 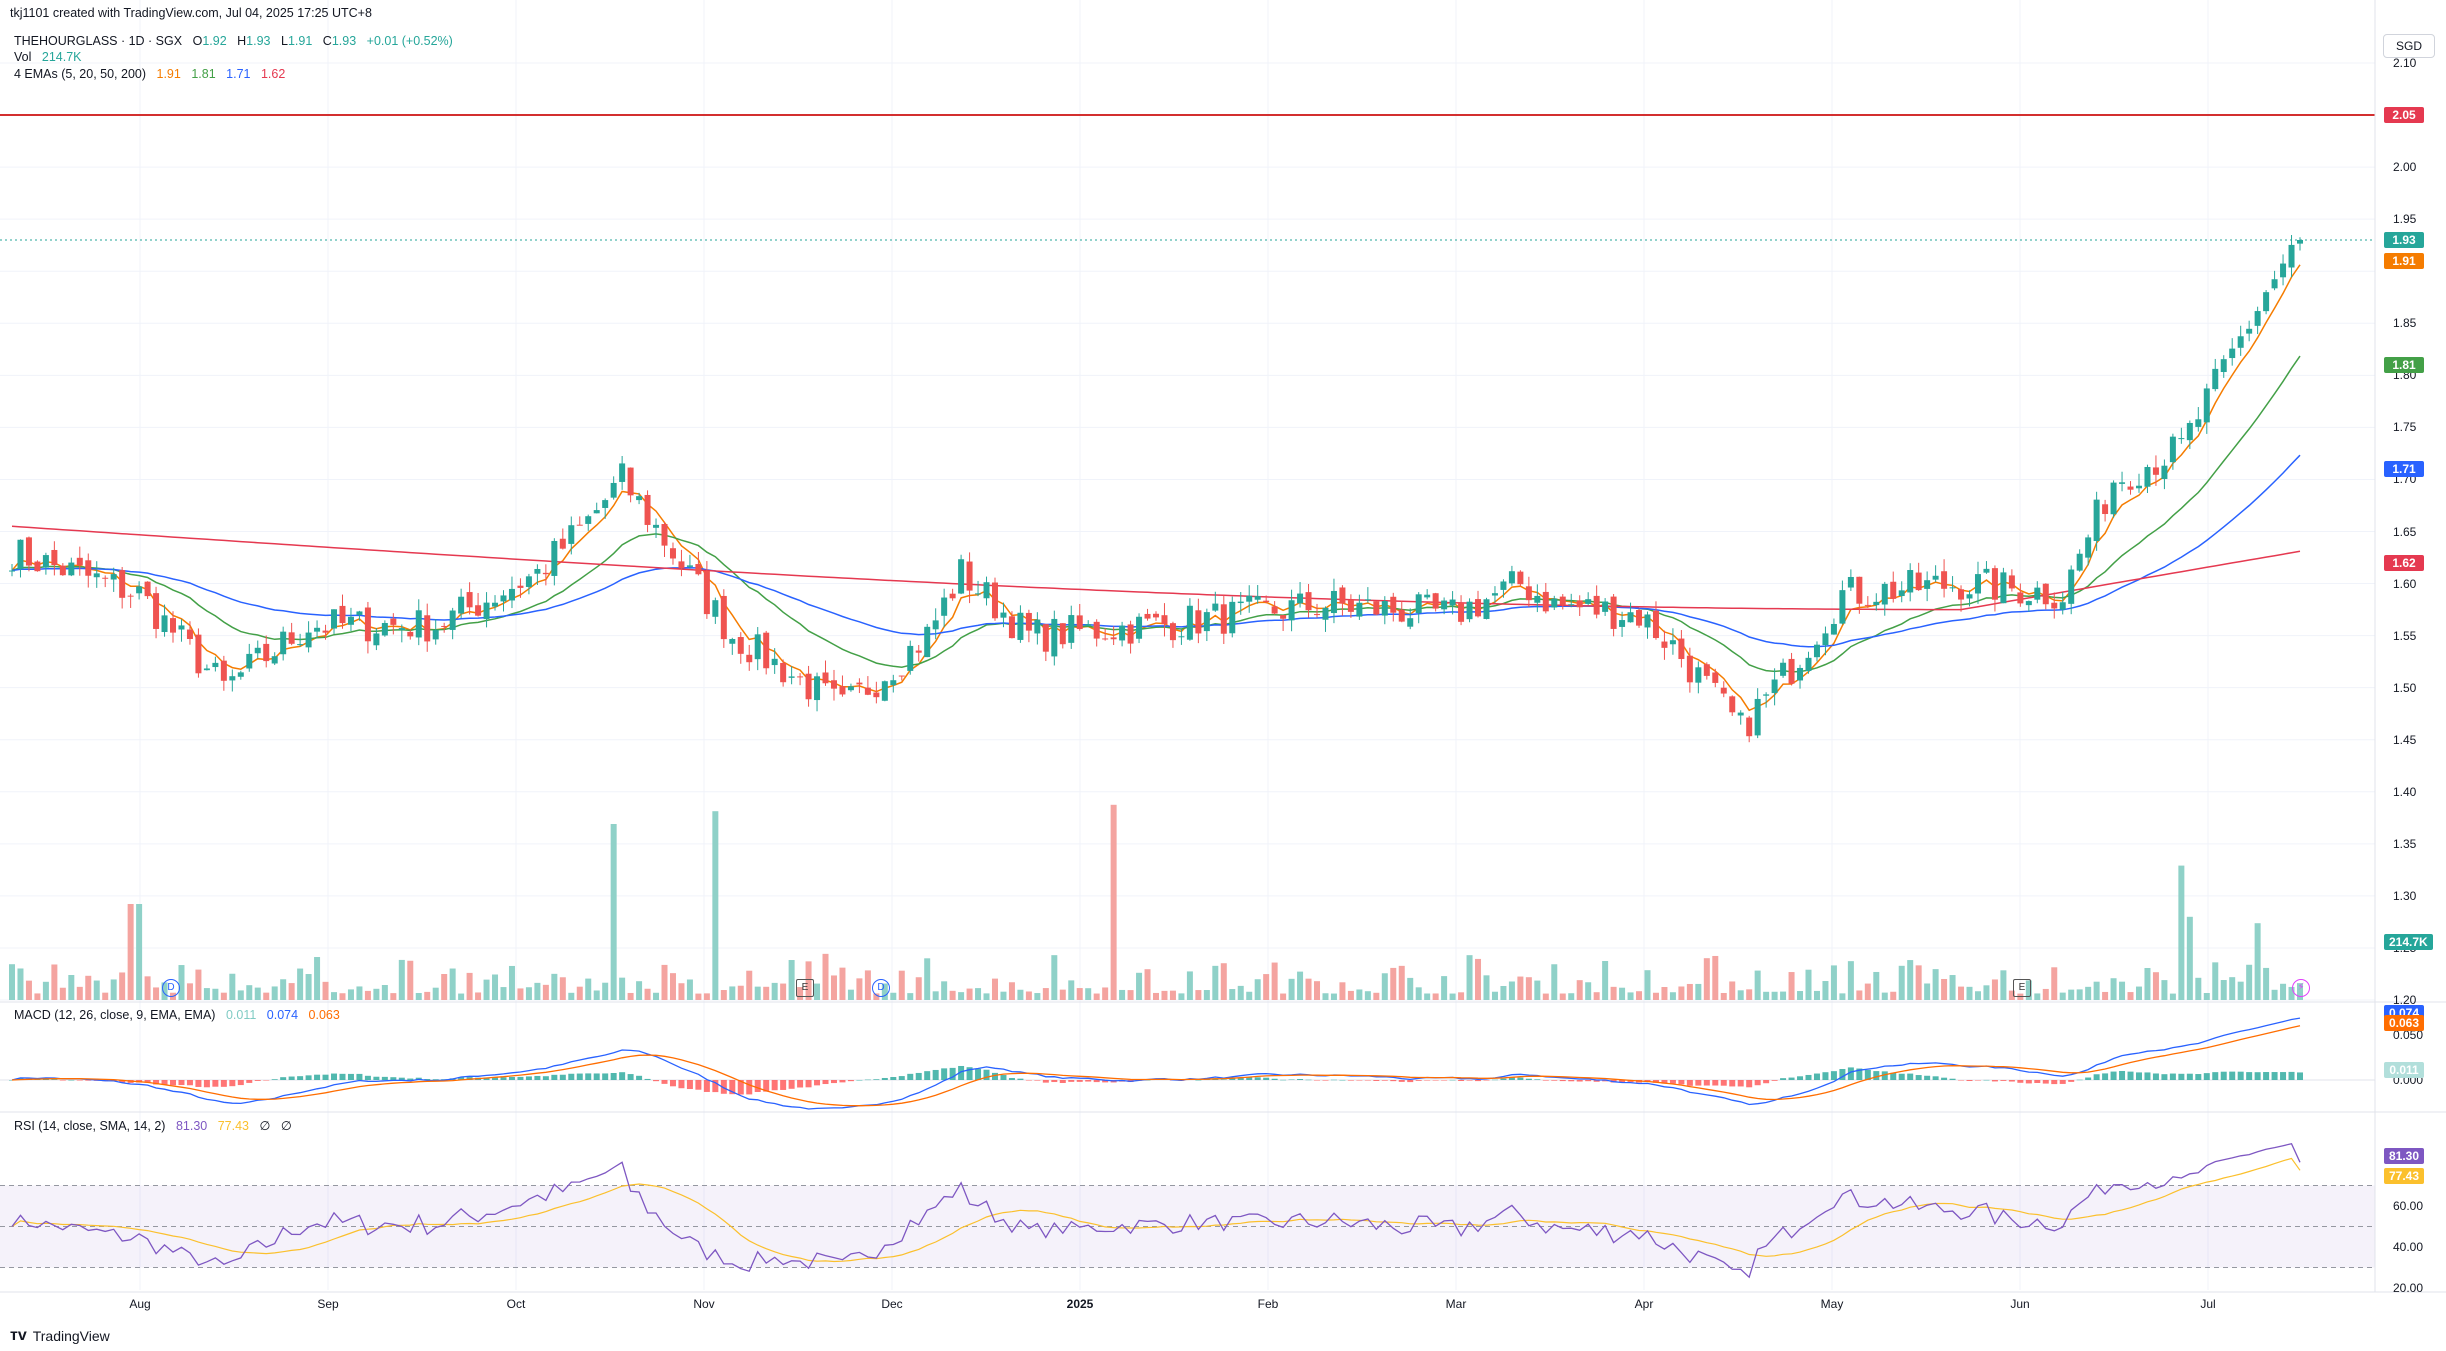 I want to click on time-axis-label: Feb, so click(x=1268, y=1304).